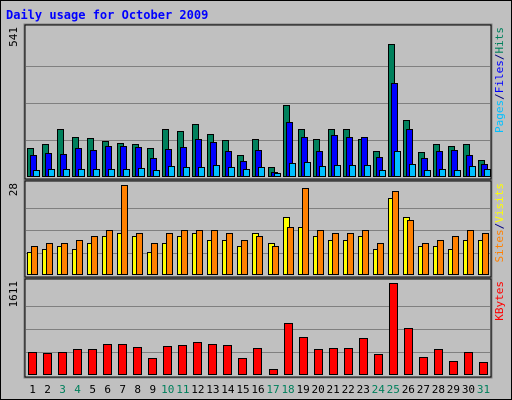 The height and width of the screenshot is (400, 512). I want to click on x-tick-label-day-18: 18, so click(287, 389).